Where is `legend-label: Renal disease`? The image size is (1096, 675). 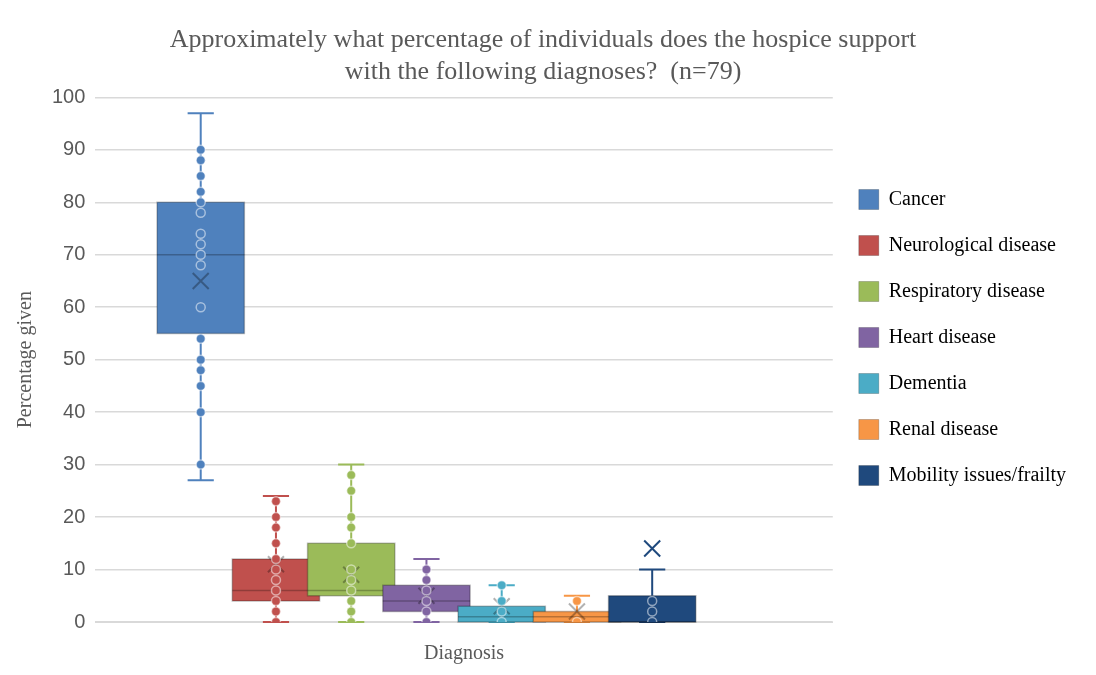
legend-label: Renal disease is located at coordinates (943, 427).